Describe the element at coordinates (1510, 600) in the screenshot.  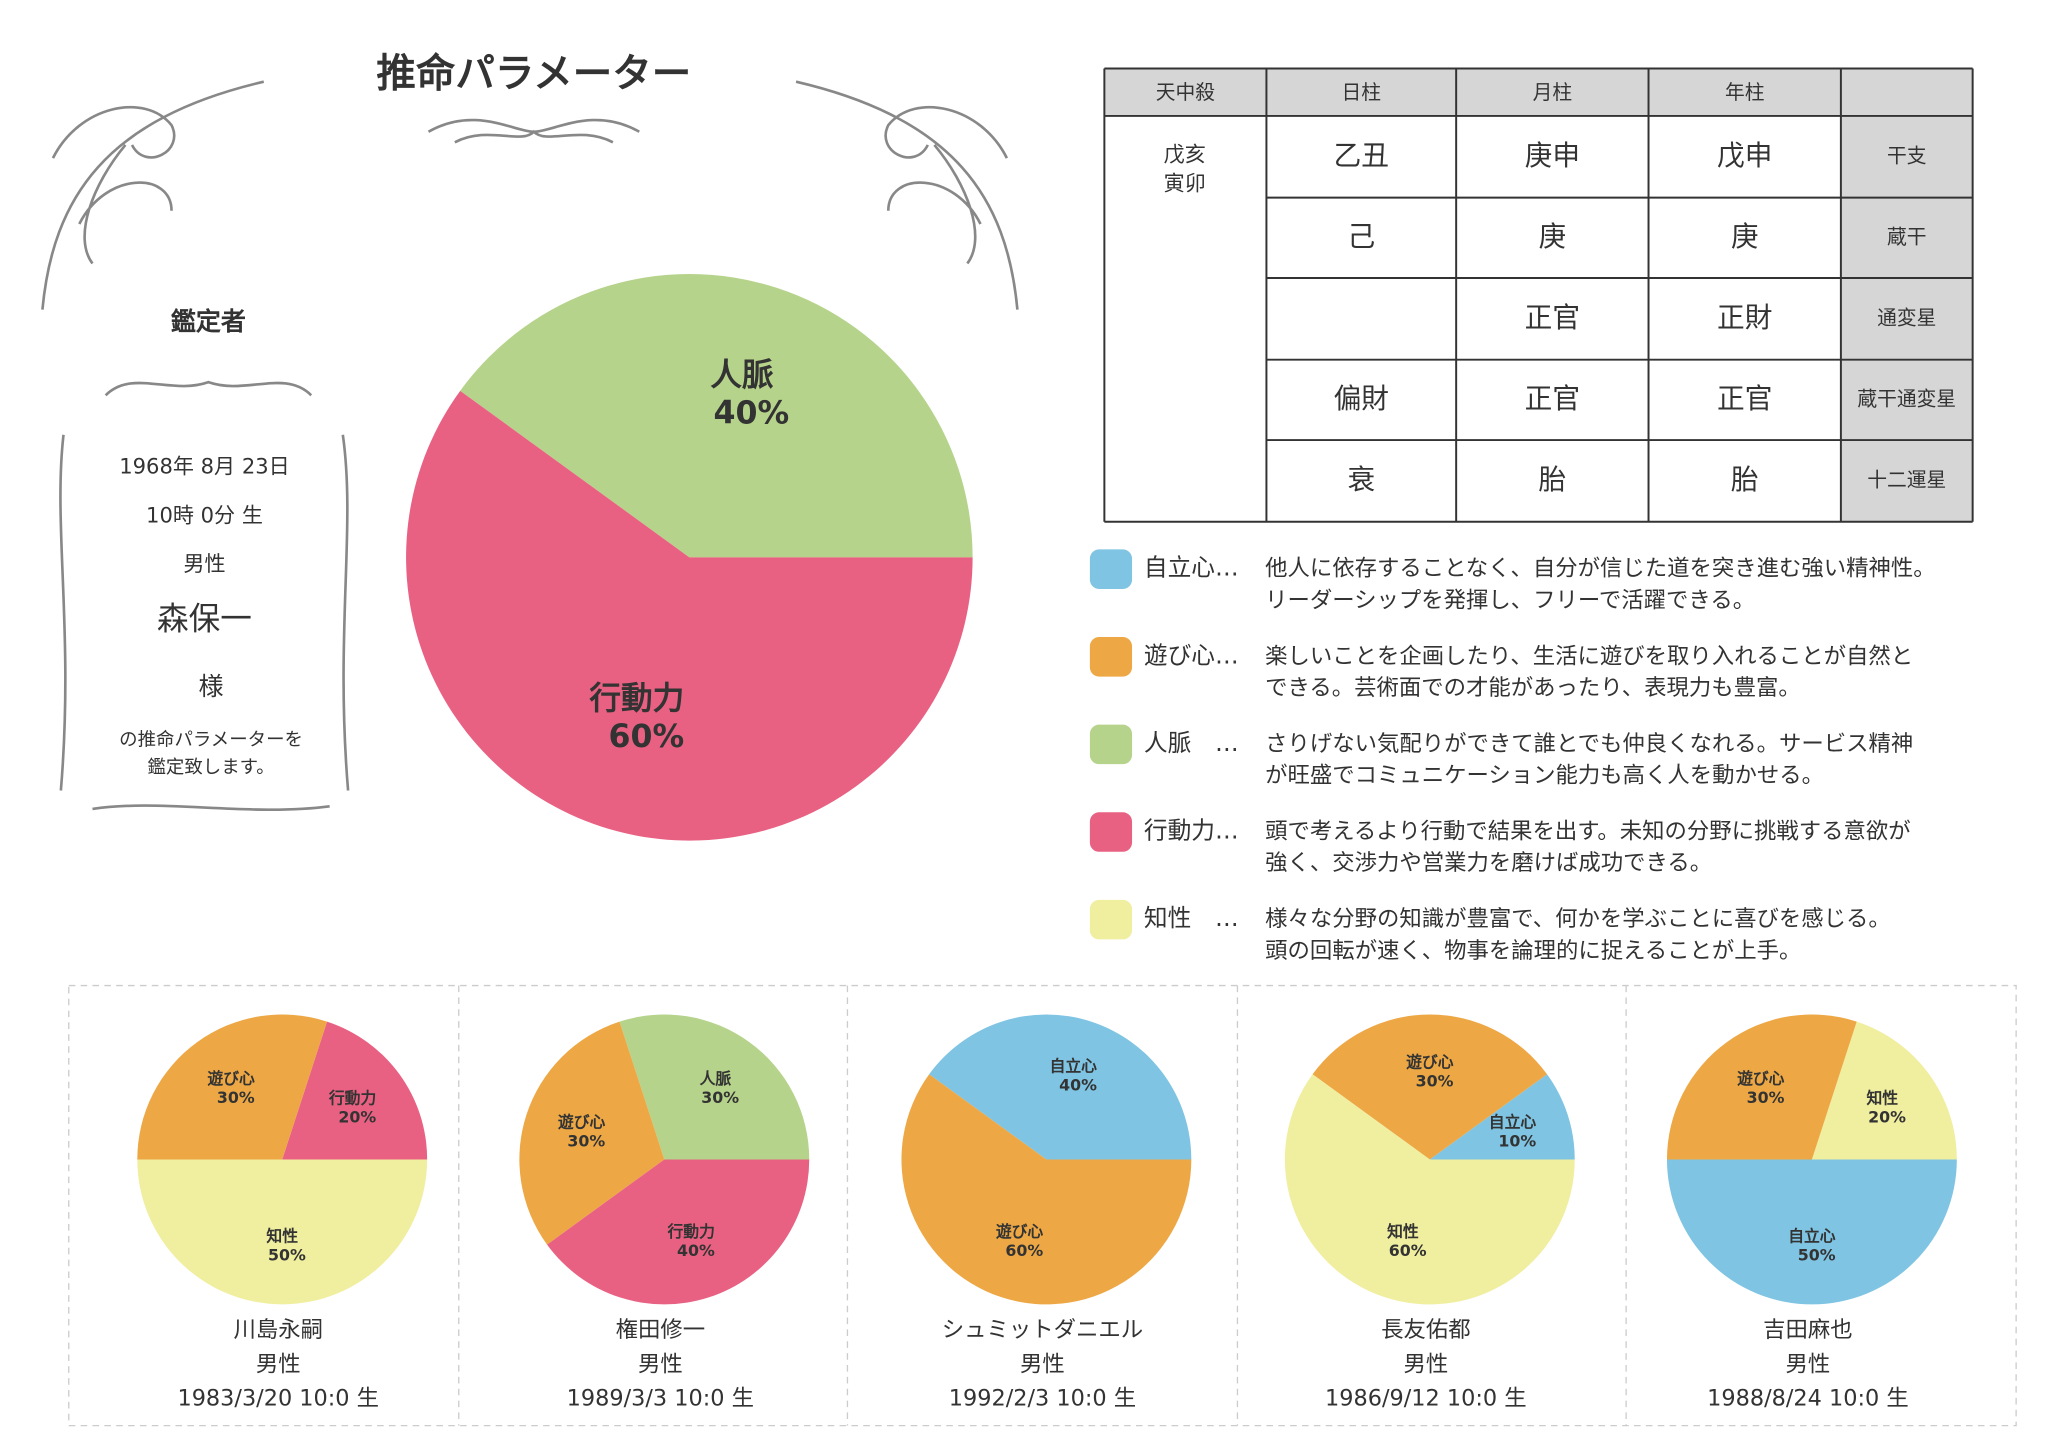
I see `legend-text: リーダーシップを発揮し、フリーで活躍できる。` at that location.